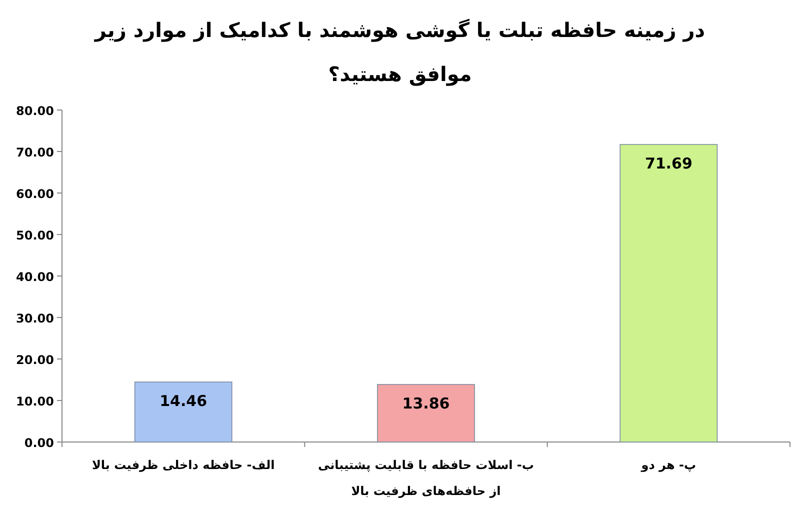 The width and height of the screenshot is (800, 512). I want to click on x-tick-label: پ- هر دو, so click(669, 465).